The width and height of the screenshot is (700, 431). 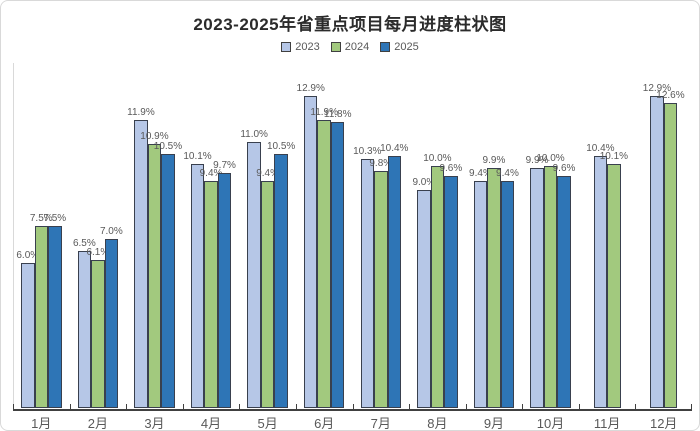 What do you see at coordinates (84, 243) in the screenshot?
I see `bar-value-label: 6.5%` at bounding box center [84, 243].